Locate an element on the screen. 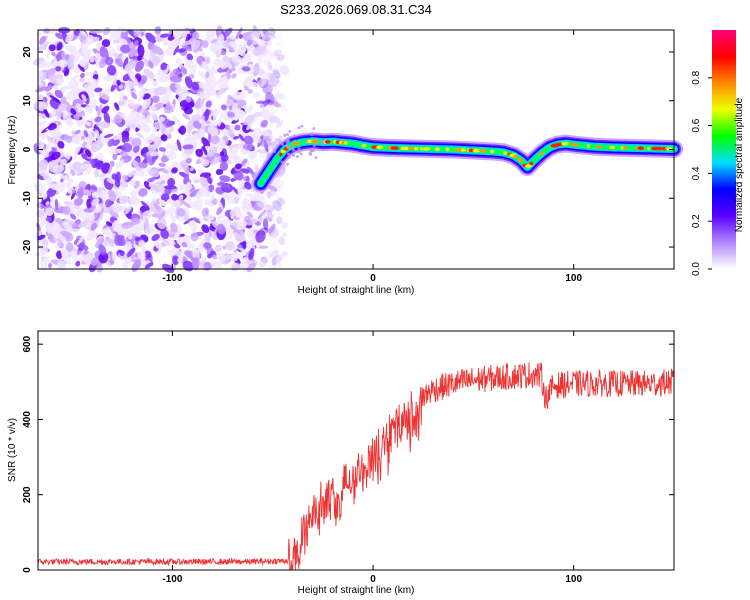 Image resolution: width=750 pixels, height=600 pixels. colorbar-tick-label: 0.8 is located at coordinates (696, 77).